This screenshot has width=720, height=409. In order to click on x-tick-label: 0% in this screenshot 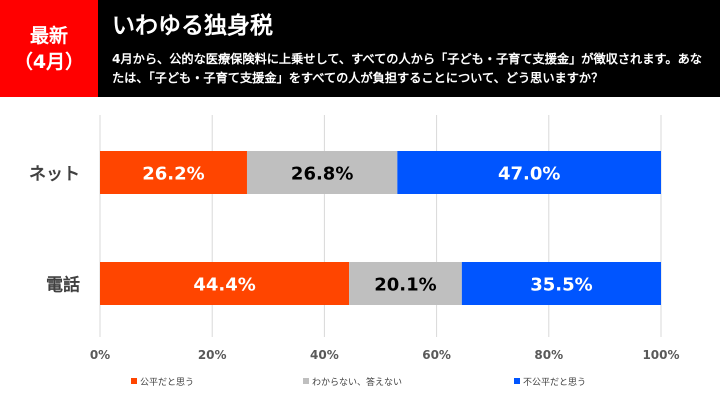, I will do `click(100, 355)`.